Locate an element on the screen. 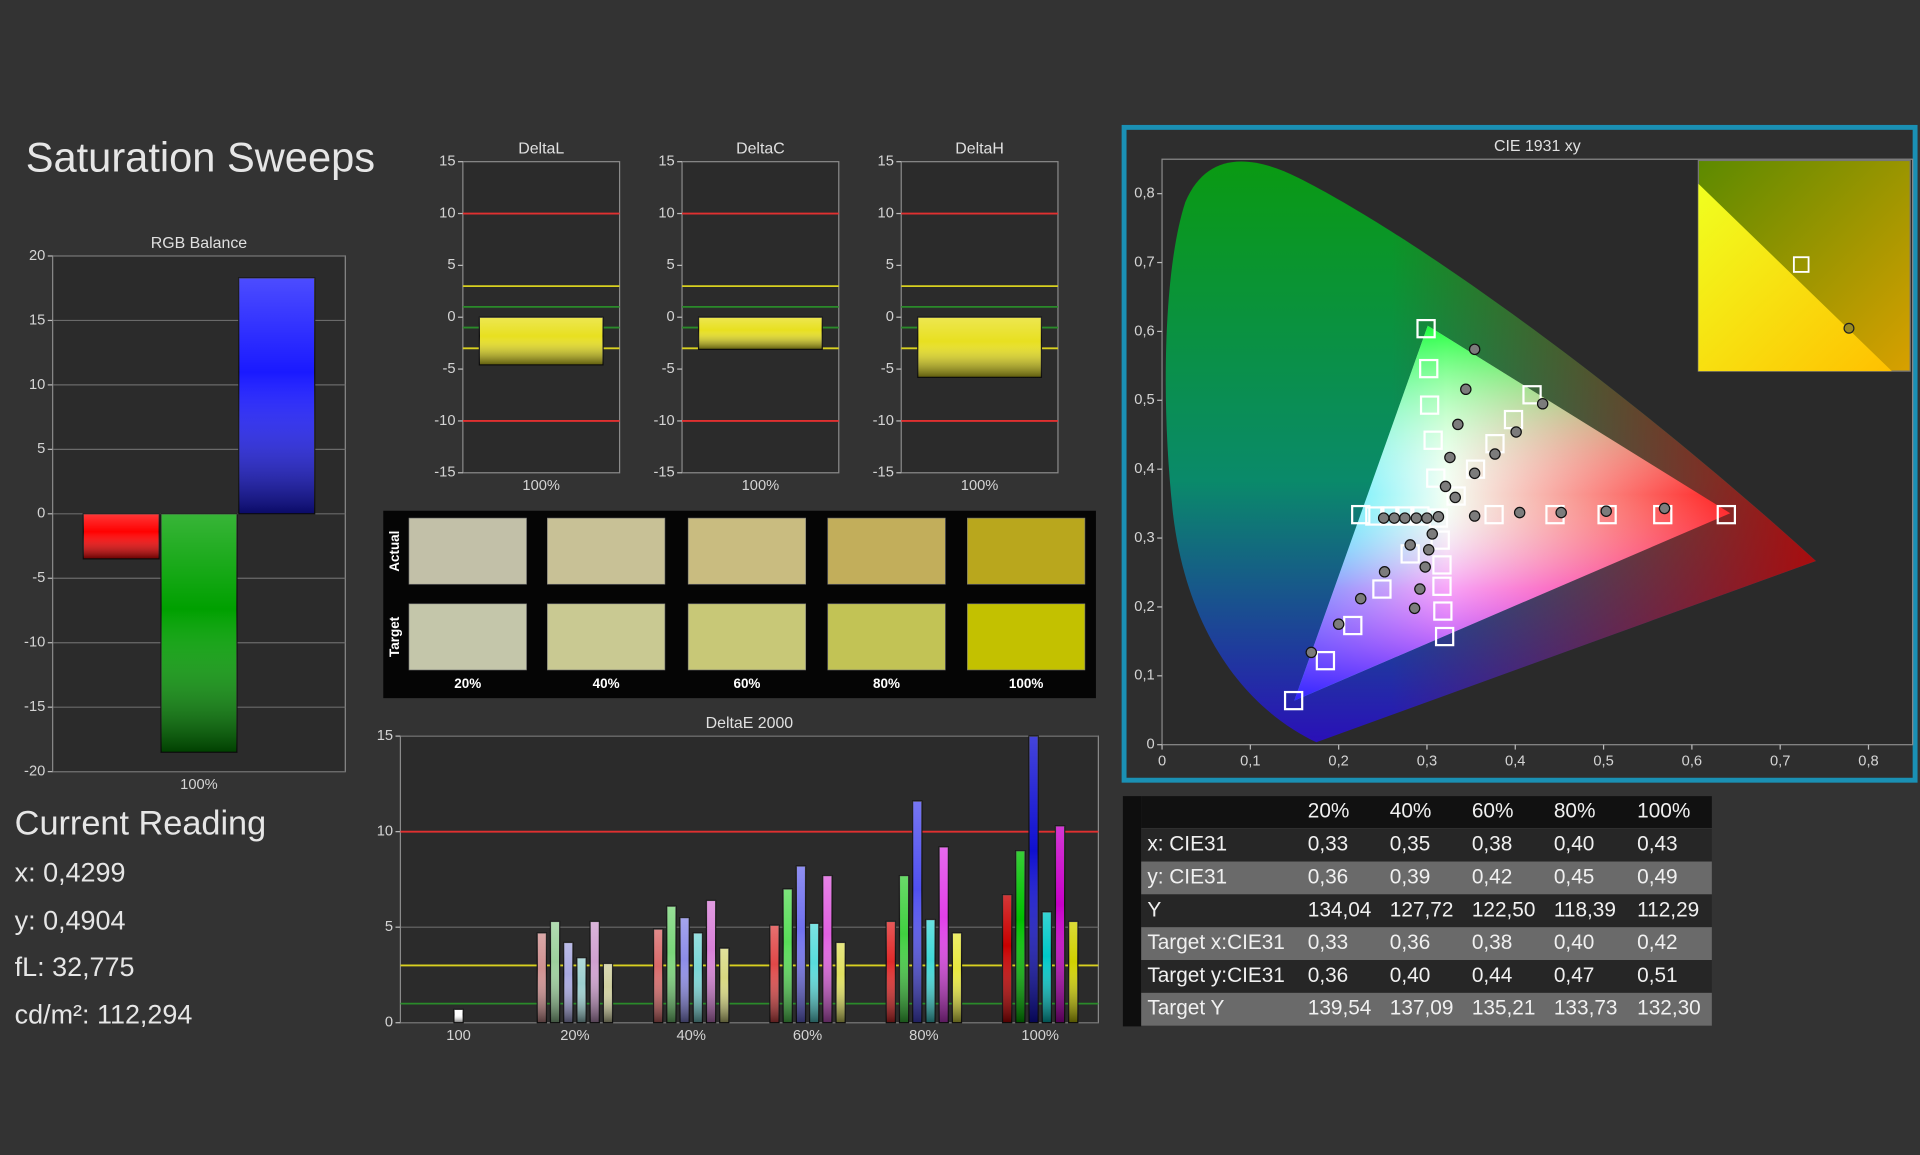 The height and width of the screenshot is (1155, 1920). y-tick-label: 0,6 is located at coordinates (1144, 331).